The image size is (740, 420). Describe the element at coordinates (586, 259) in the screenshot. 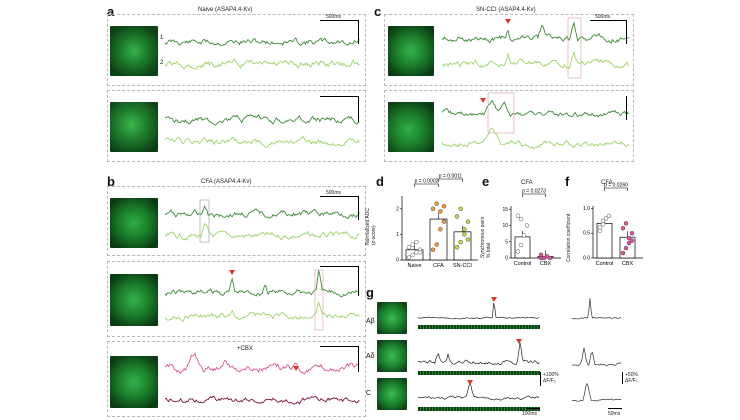

I see `y-tick-label: 0.0` at that location.